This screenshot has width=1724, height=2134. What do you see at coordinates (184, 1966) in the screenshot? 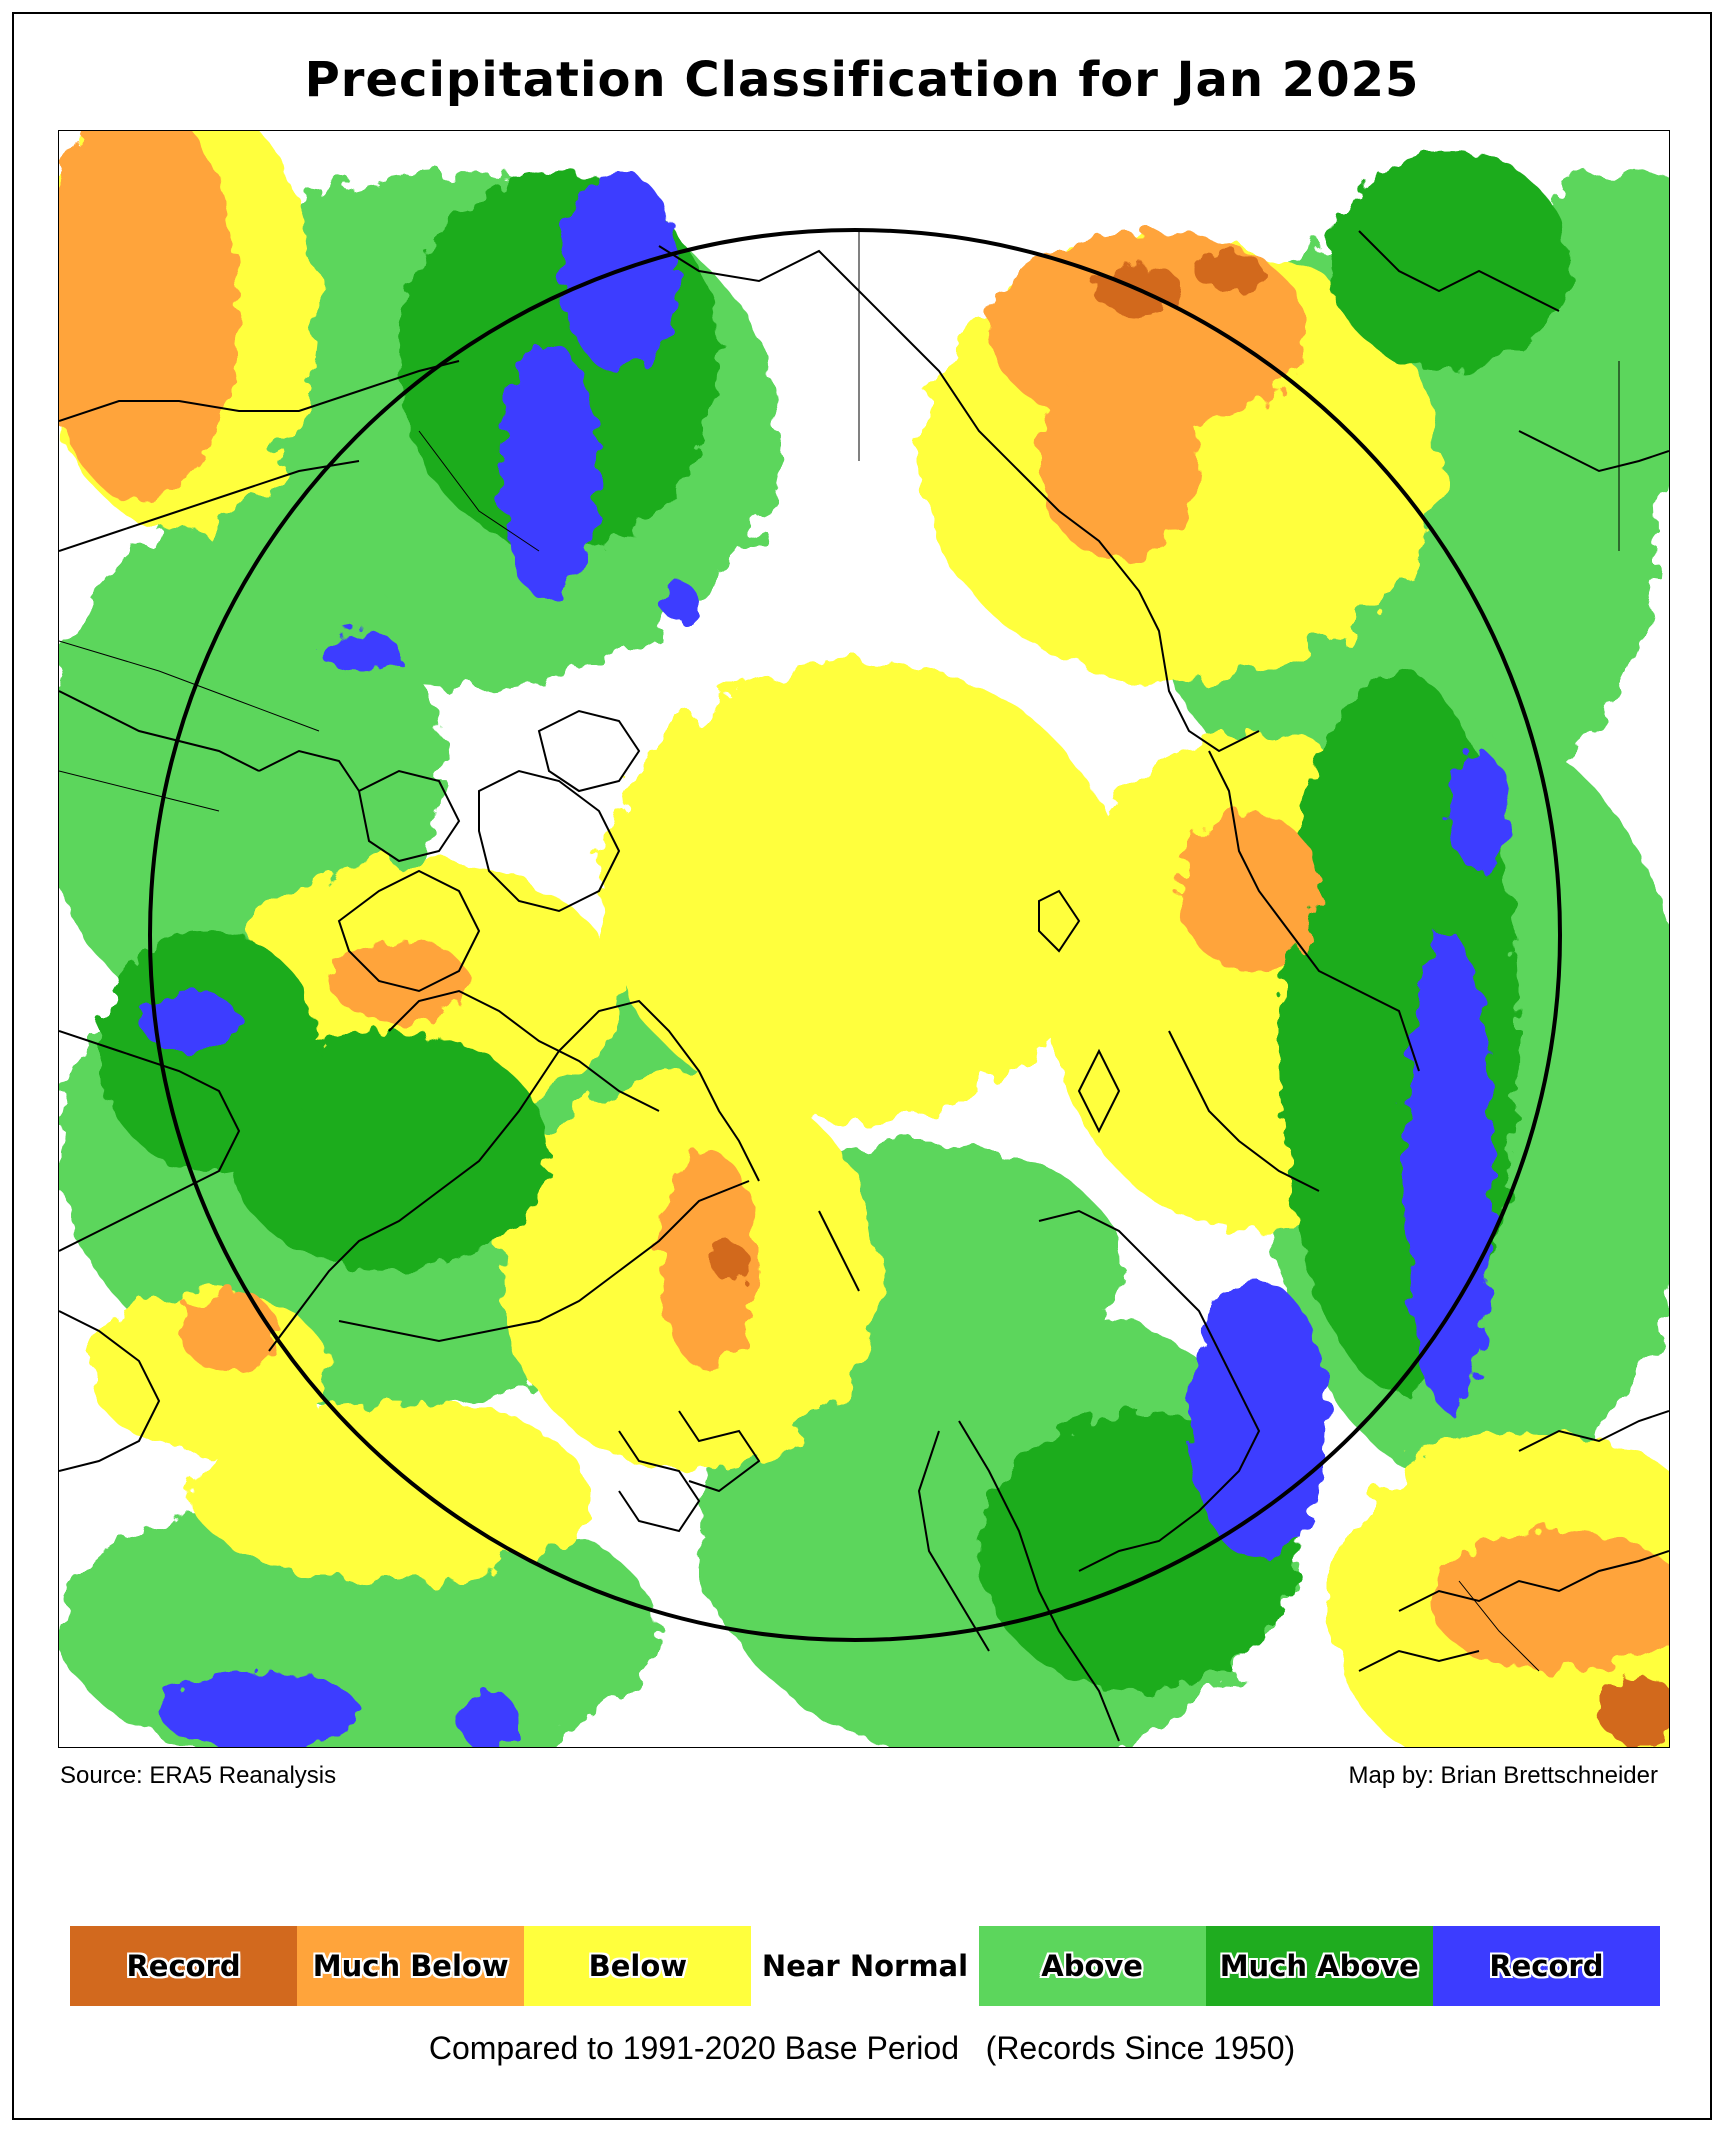
I see `legend-item-record-dry: Record` at bounding box center [184, 1966].